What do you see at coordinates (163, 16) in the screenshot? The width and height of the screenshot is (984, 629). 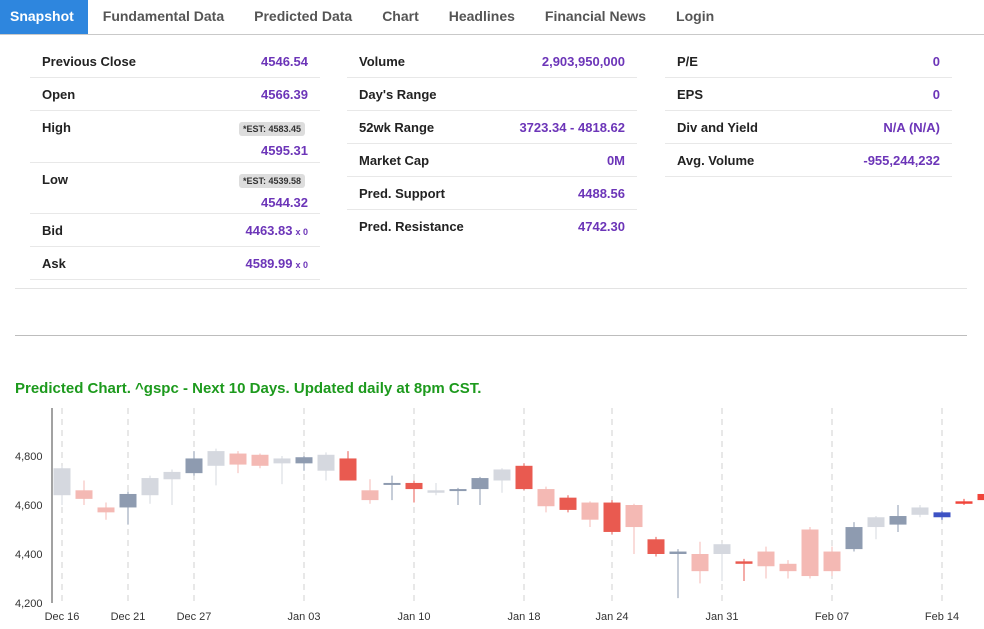 I see `tab-fundamental-data: Fundamental Data` at bounding box center [163, 16].